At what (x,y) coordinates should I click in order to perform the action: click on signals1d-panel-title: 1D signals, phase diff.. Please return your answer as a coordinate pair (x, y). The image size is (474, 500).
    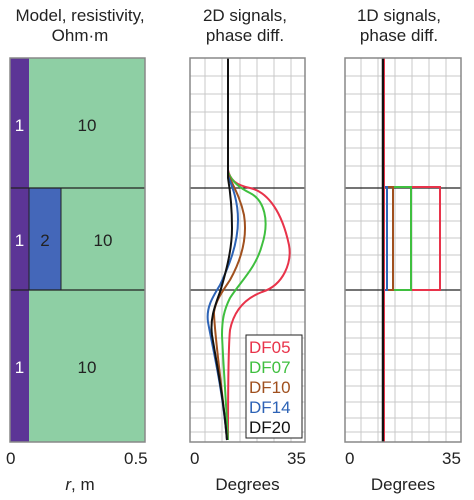
    Looking at the image, I should click on (399, 26).